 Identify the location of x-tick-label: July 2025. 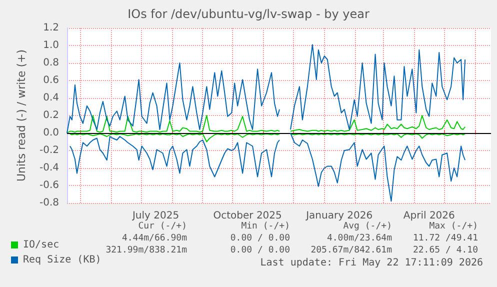
(155, 216).